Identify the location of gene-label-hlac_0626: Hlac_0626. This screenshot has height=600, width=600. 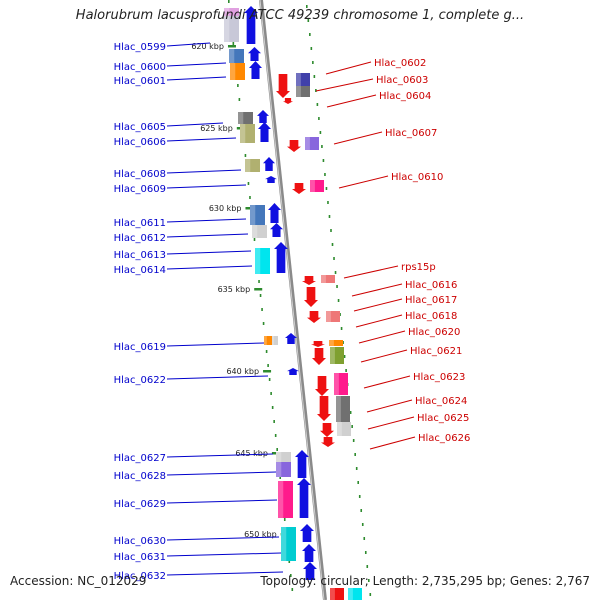
(444, 438).